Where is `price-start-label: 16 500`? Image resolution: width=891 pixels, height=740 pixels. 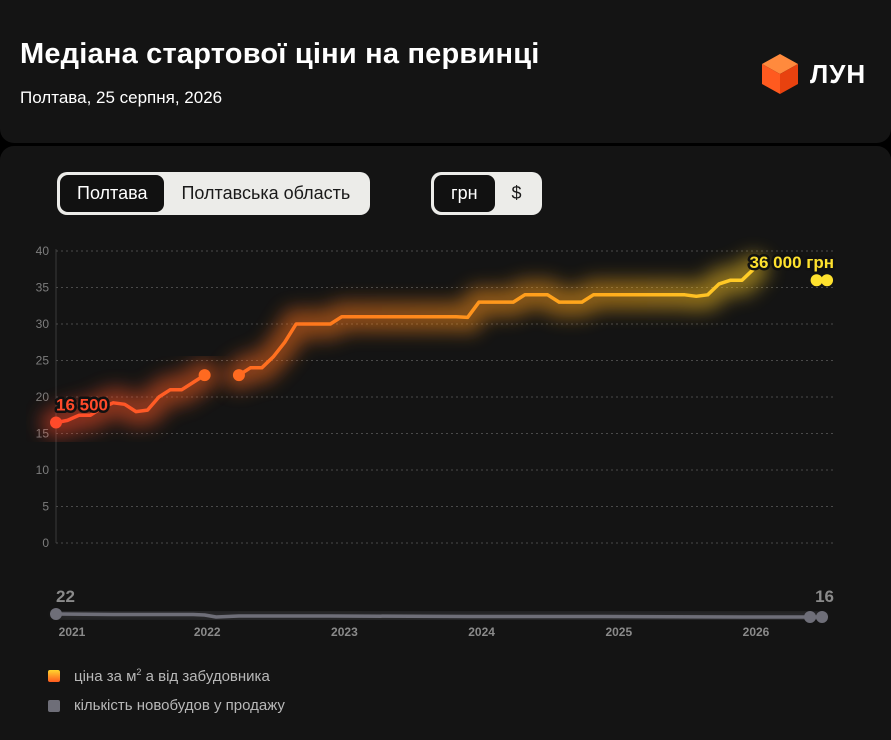 price-start-label: 16 500 is located at coordinates (82, 405).